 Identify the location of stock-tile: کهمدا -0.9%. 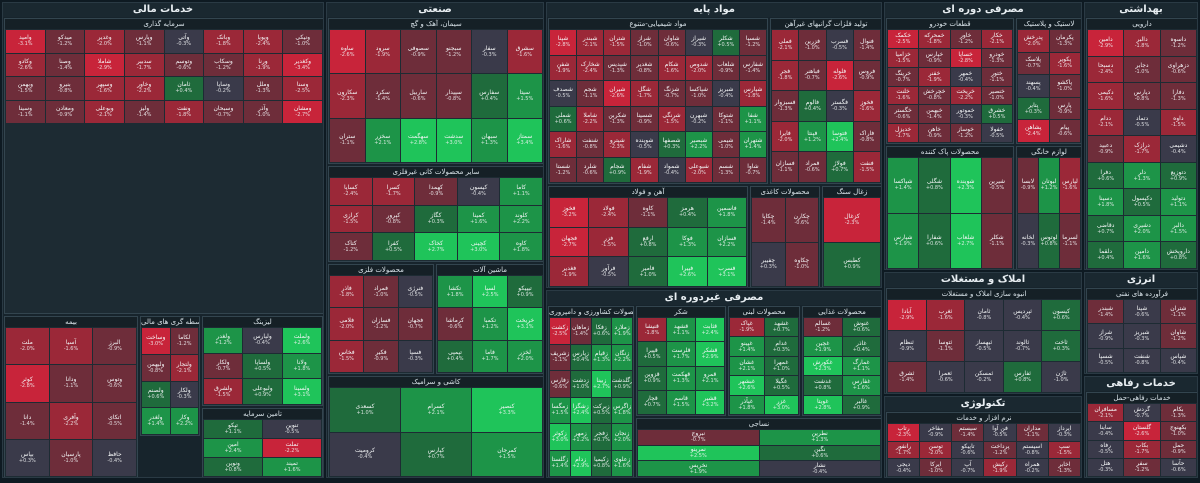
(436, 191).